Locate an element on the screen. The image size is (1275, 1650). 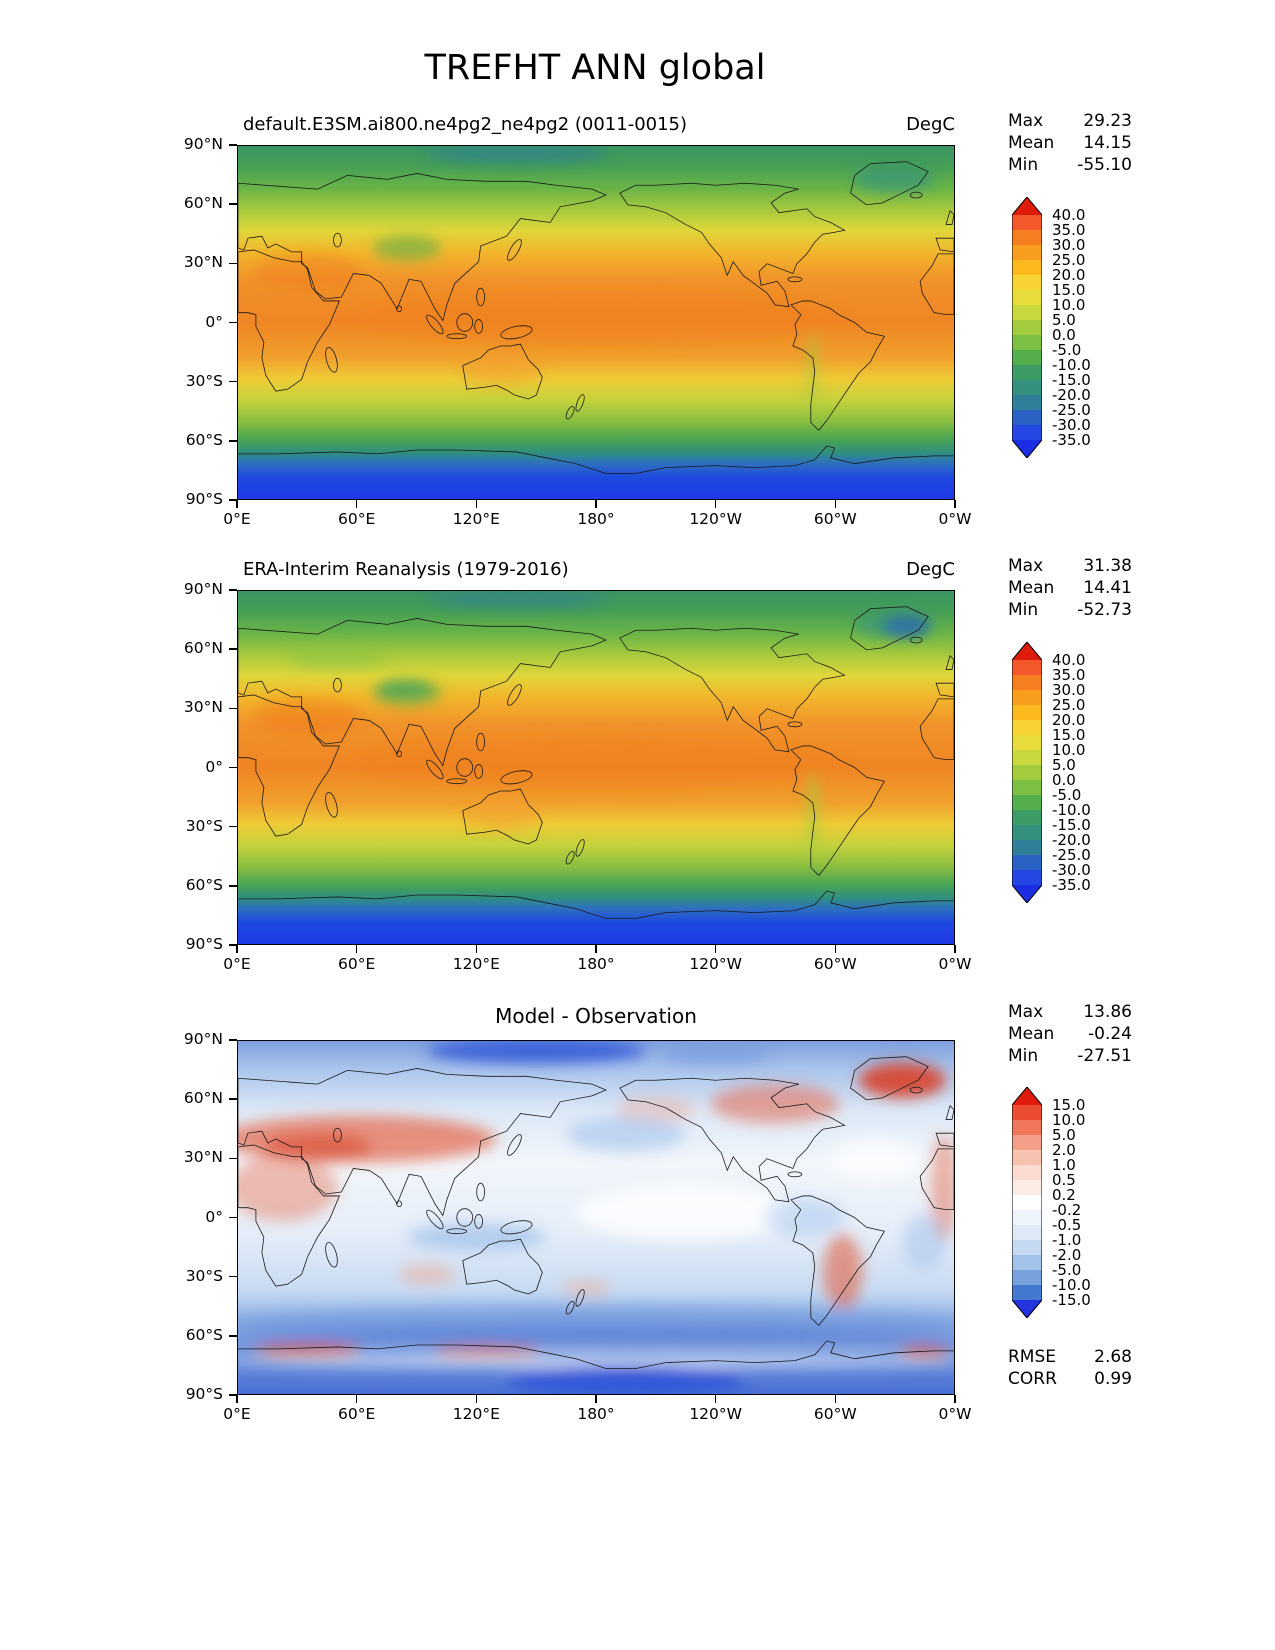
y-tick-label: 90°N is located at coordinates (203, 1039).